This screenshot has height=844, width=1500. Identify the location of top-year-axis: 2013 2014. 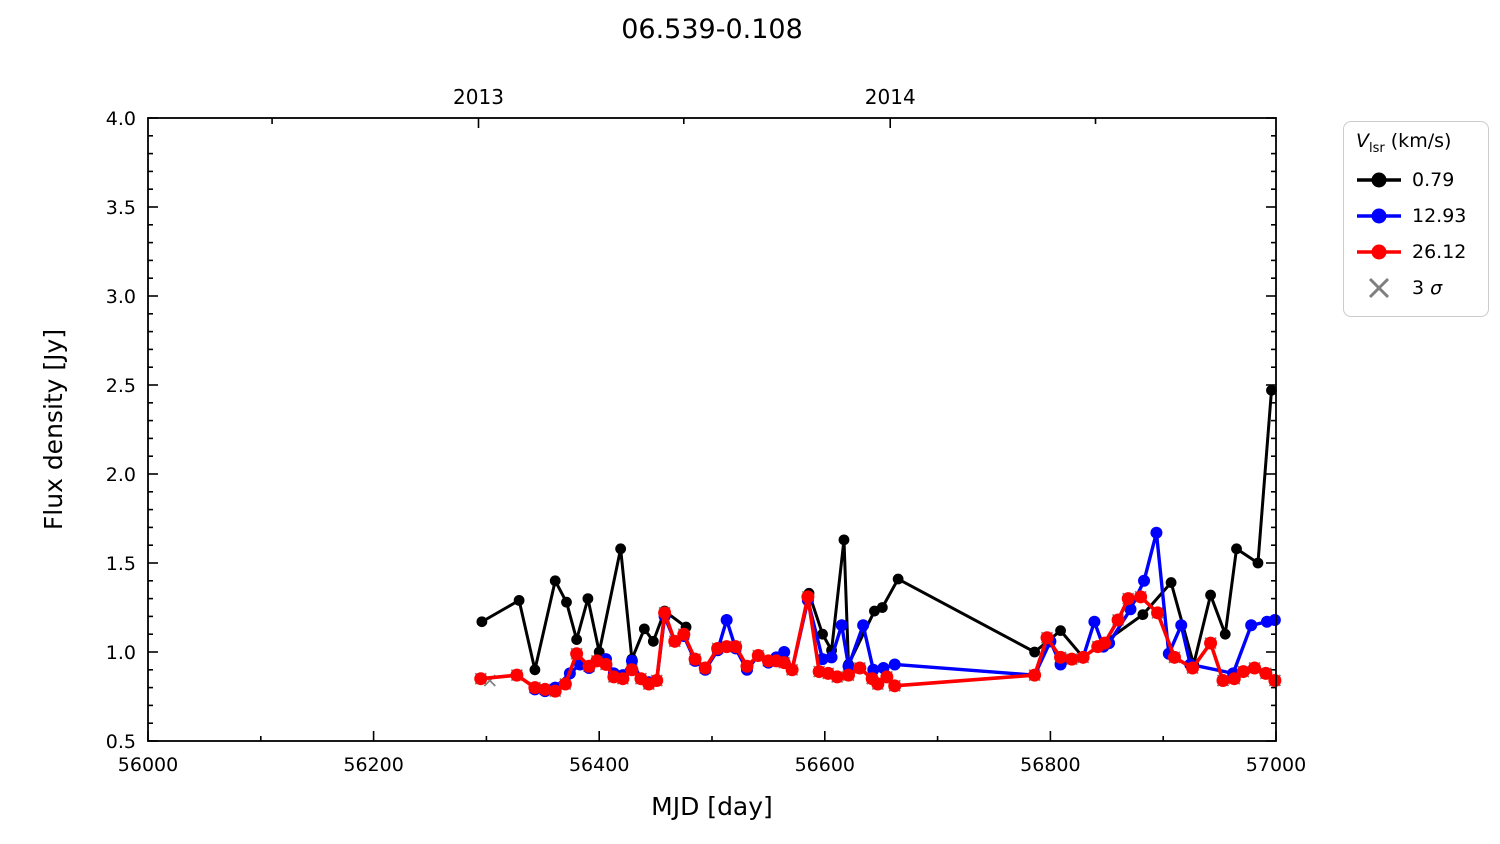
(684, 106).